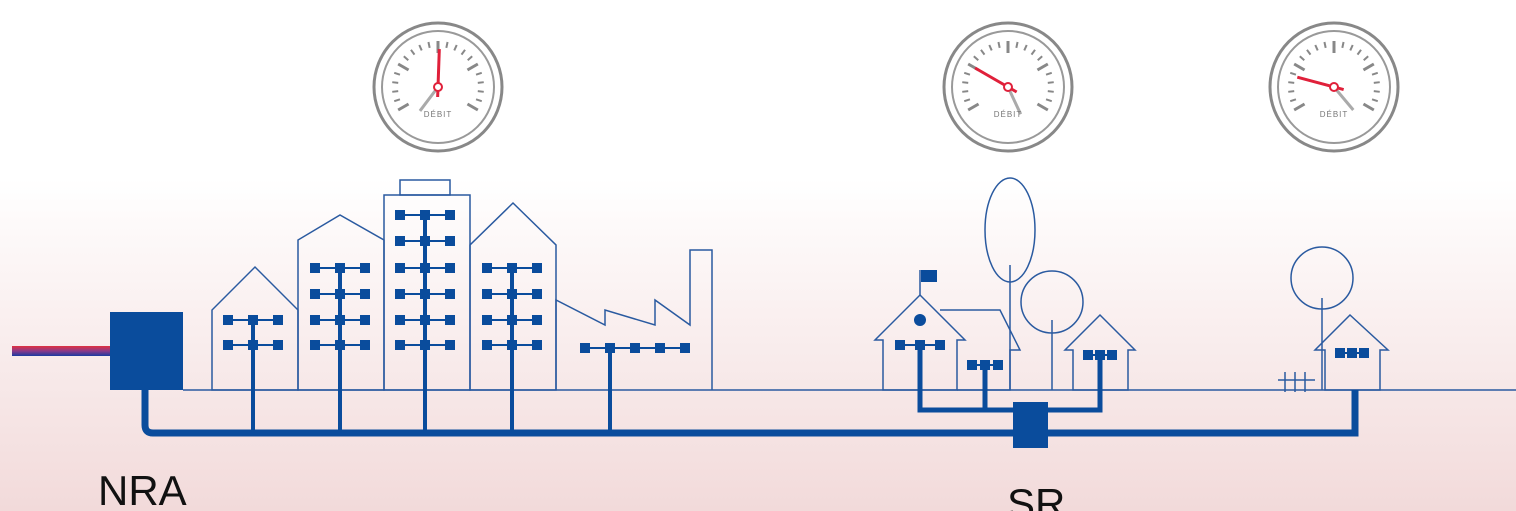 The image size is (1516, 511). I want to click on school-wing, so click(981, 350).